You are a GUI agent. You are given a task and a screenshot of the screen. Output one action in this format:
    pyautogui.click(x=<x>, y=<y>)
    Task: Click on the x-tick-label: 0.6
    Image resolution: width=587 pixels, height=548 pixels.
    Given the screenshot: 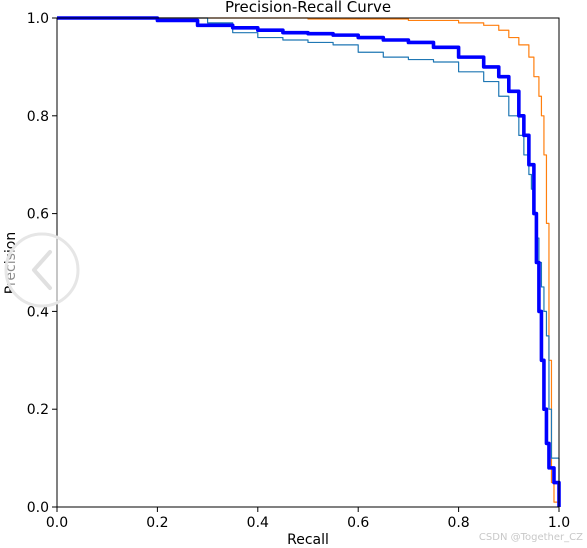 What is the action you would take?
    pyautogui.click(x=358, y=523)
    